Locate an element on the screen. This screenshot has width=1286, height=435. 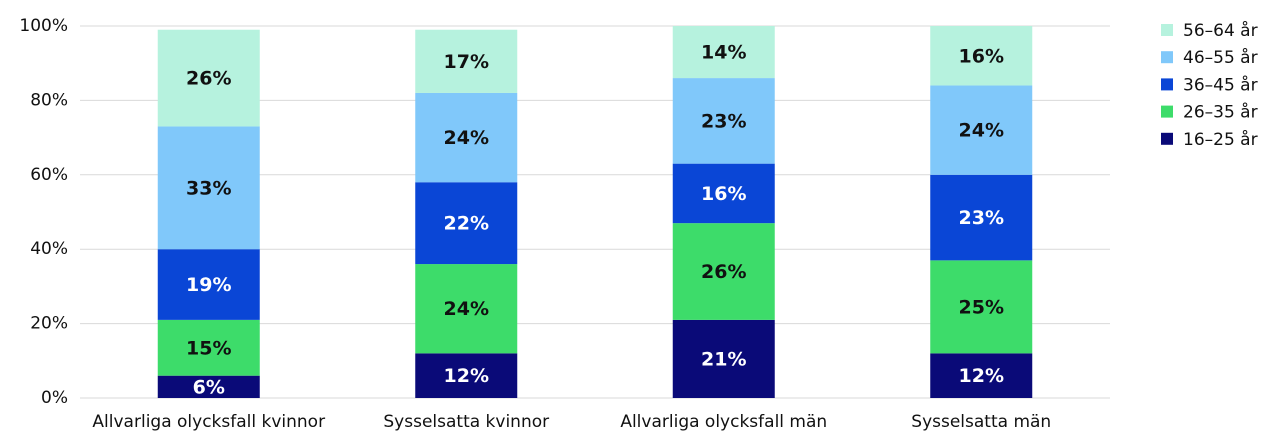
value-label: 6% is located at coordinates (209, 387).